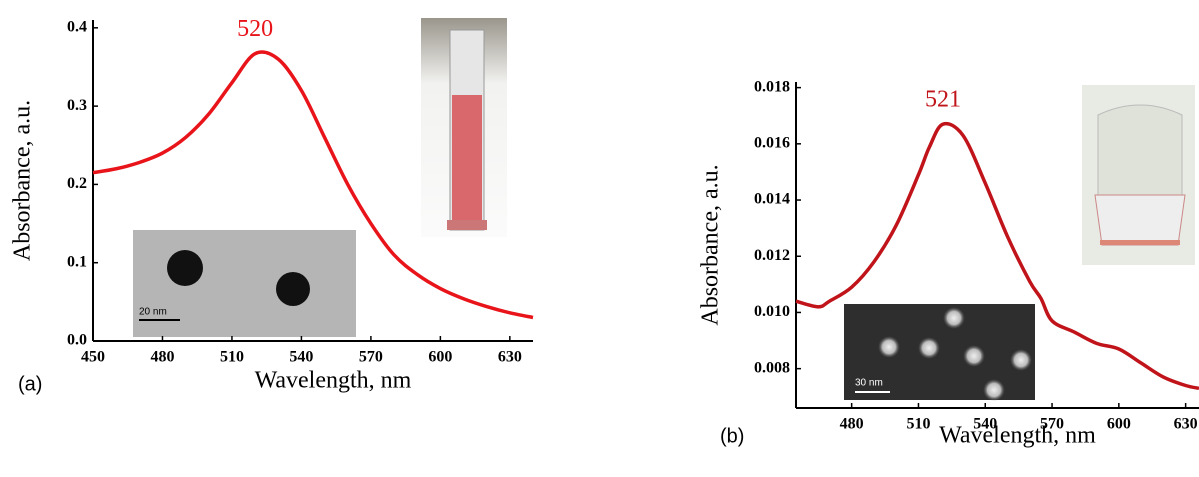 Image resolution: width=1199 pixels, height=477 pixels. Describe the element at coordinates (77, 340) in the screenshot. I see `y-tick-label: 0.0` at that location.